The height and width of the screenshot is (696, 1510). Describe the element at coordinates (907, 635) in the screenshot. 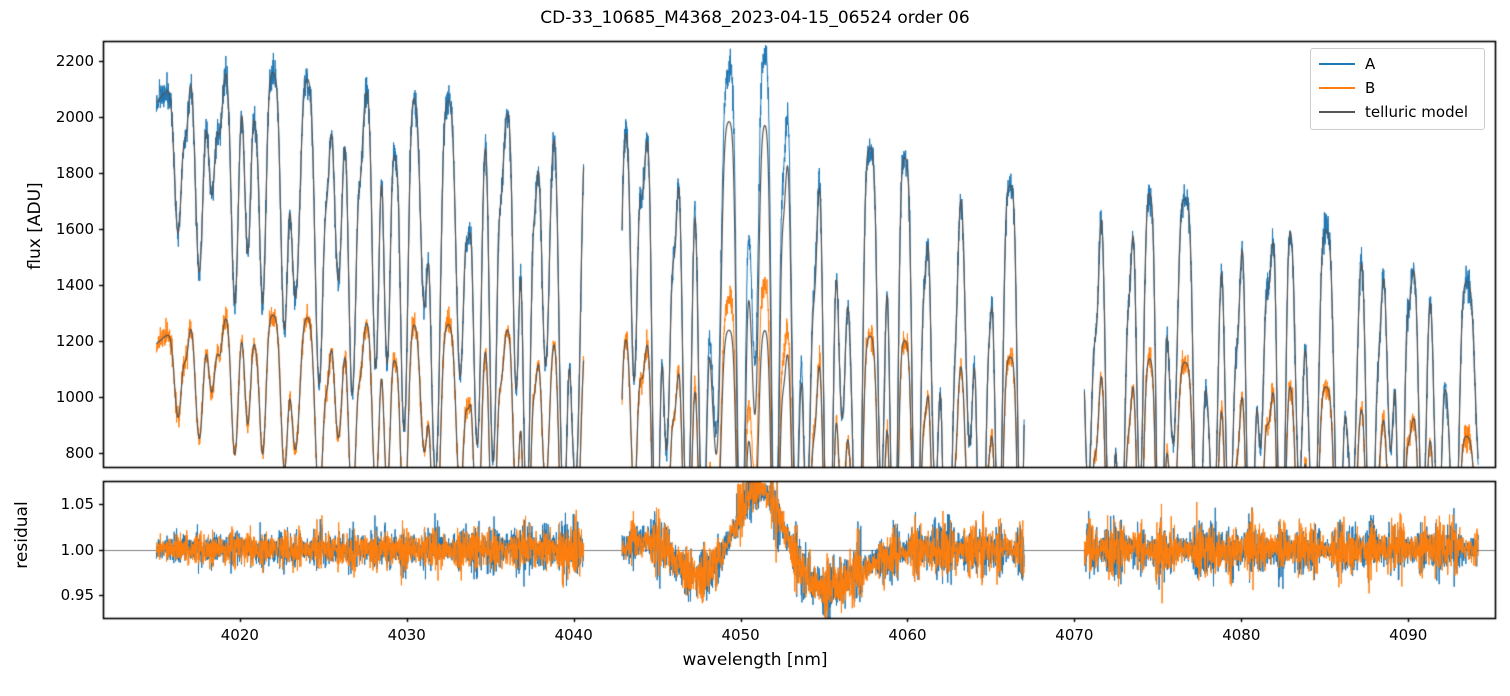

I see `wavelength-xtick-4060: 4060` at that location.